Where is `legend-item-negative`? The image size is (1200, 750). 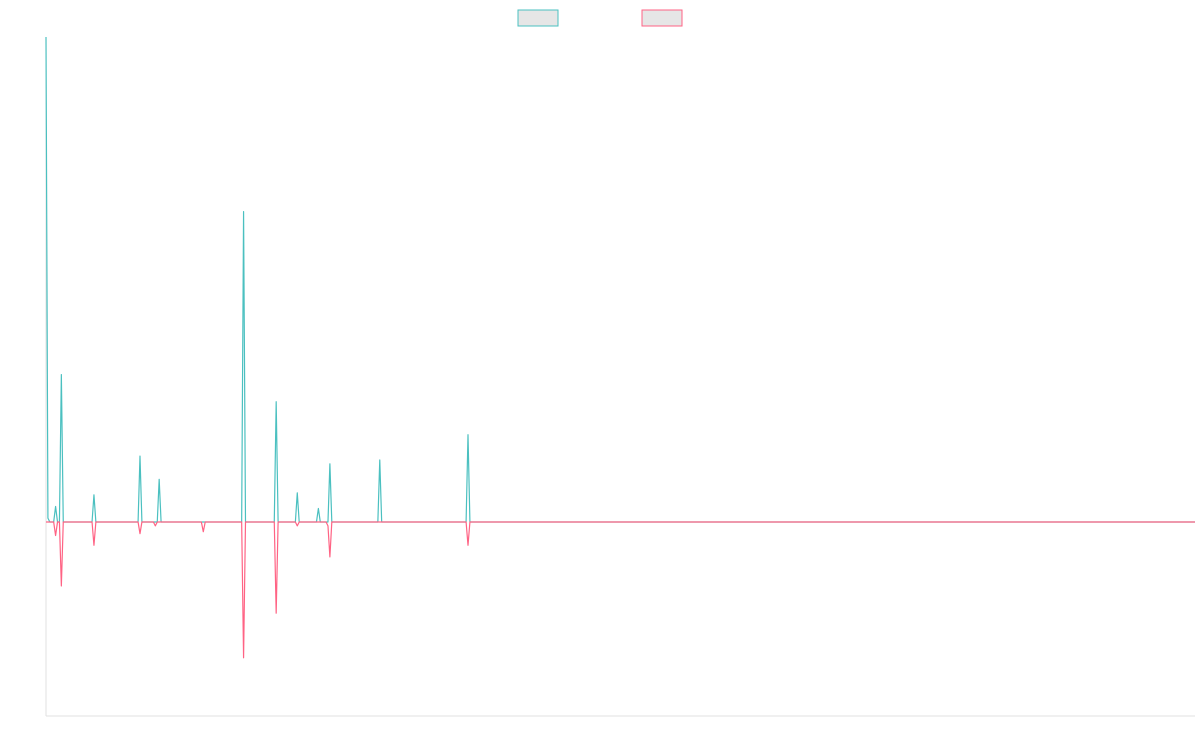 legend-item-negative is located at coordinates (662, 18).